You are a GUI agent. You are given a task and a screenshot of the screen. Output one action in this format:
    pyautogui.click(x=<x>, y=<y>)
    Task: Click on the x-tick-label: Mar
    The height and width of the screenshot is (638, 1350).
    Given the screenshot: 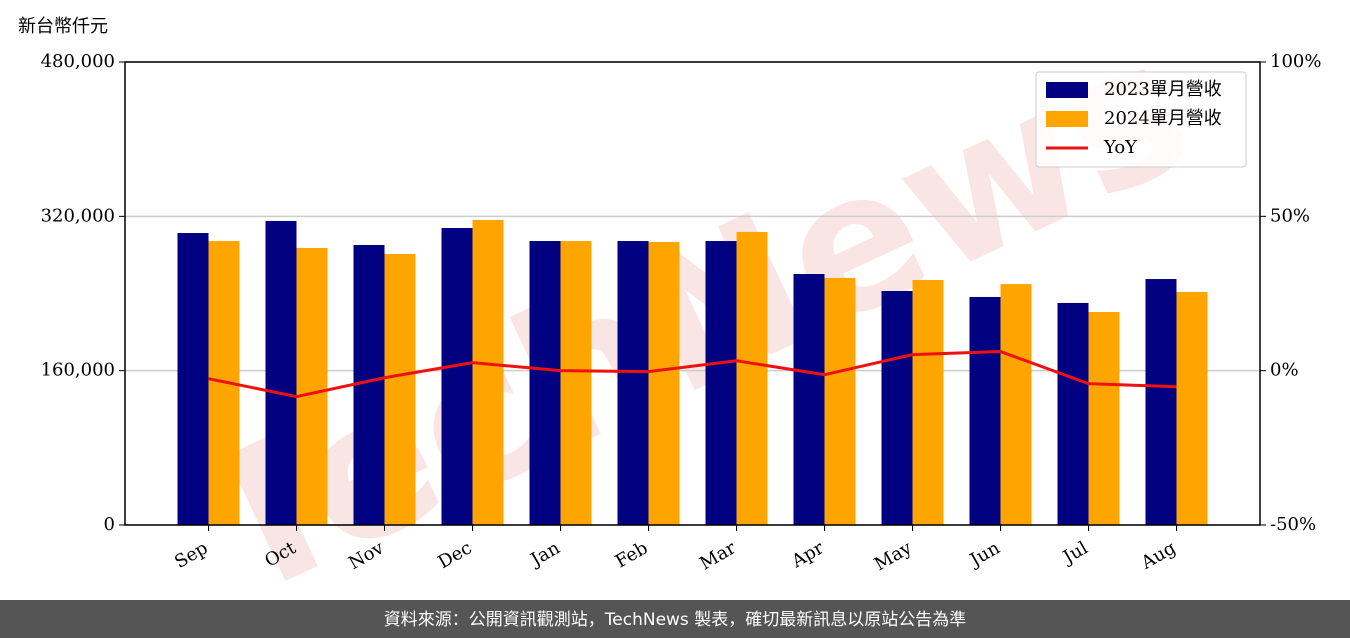 What is the action you would take?
    pyautogui.click(x=718, y=555)
    